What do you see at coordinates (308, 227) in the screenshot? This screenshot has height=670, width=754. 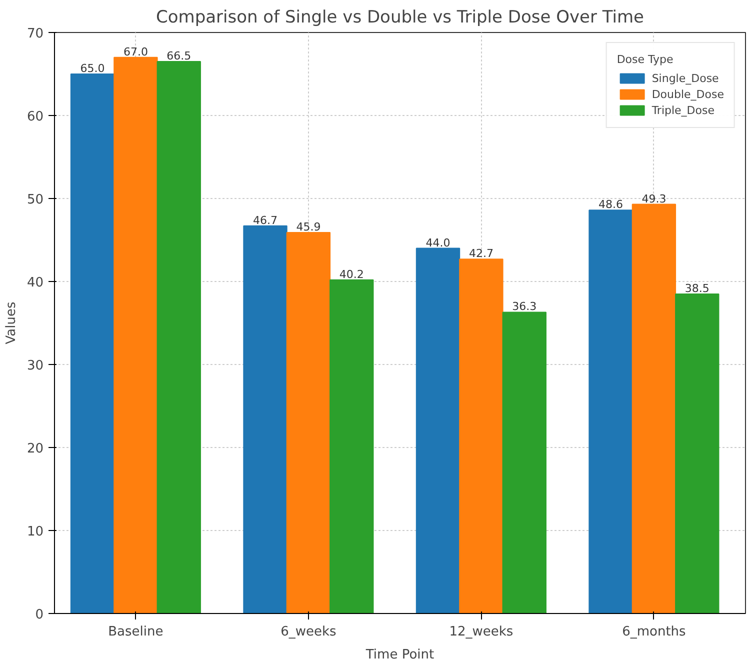 I see `data-label: 45.9` at bounding box center [308, 227].